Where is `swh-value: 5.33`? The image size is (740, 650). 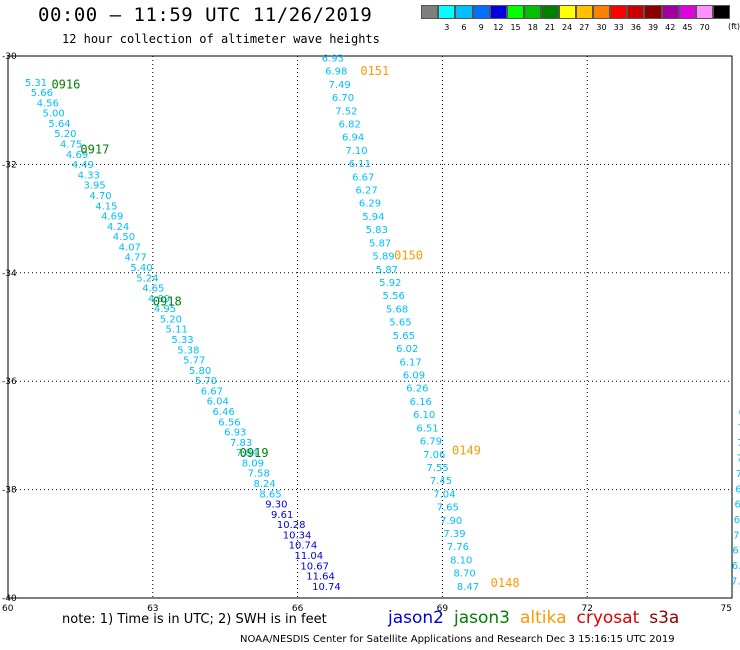
swh-value: 5.33 is located at coordinates (182, 340).